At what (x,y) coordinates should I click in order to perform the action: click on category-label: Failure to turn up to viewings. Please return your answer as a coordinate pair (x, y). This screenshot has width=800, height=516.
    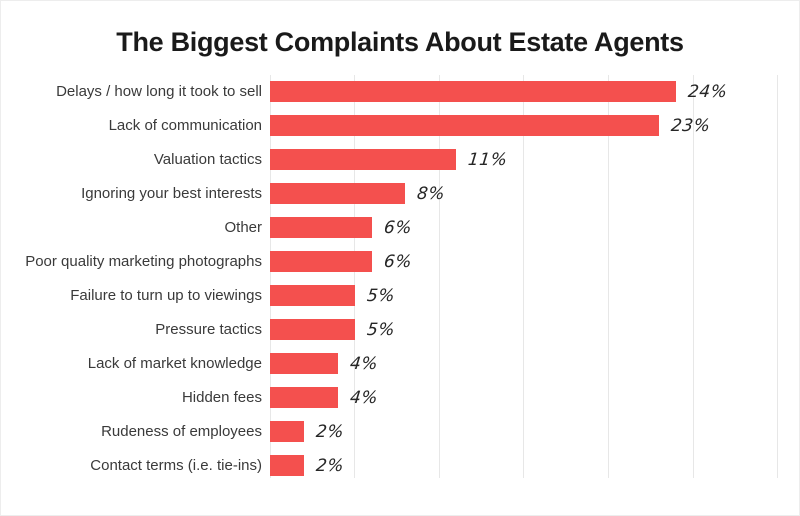
    Looking at the image, I should click on (166, 295).